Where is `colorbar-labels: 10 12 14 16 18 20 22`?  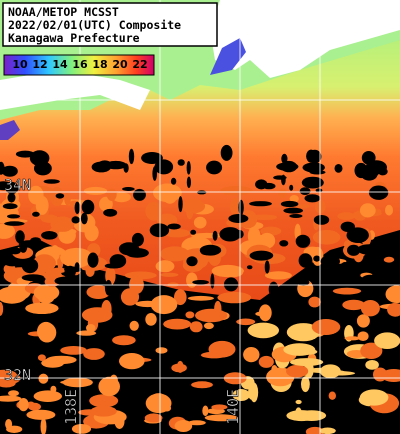 colorbar-labels: 10 12 14 16 18 20 22 is located at coordinates (79, 64).